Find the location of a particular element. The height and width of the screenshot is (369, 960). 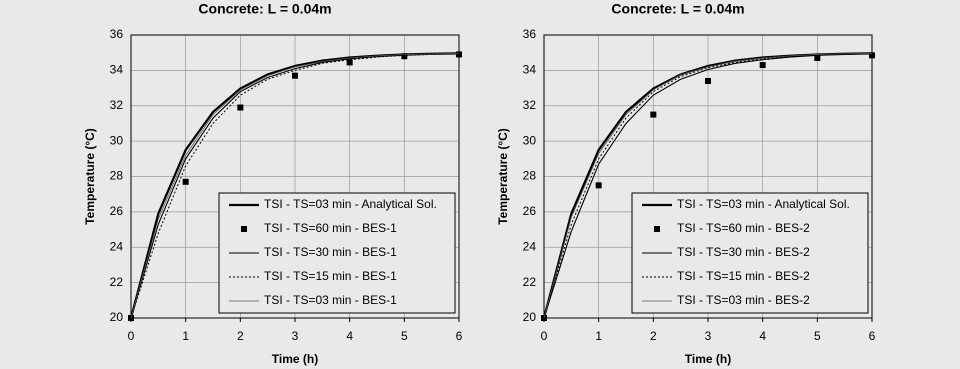

legend-label: TSI - TS=30 min - BES-1 is located at coordinates (330, 252).